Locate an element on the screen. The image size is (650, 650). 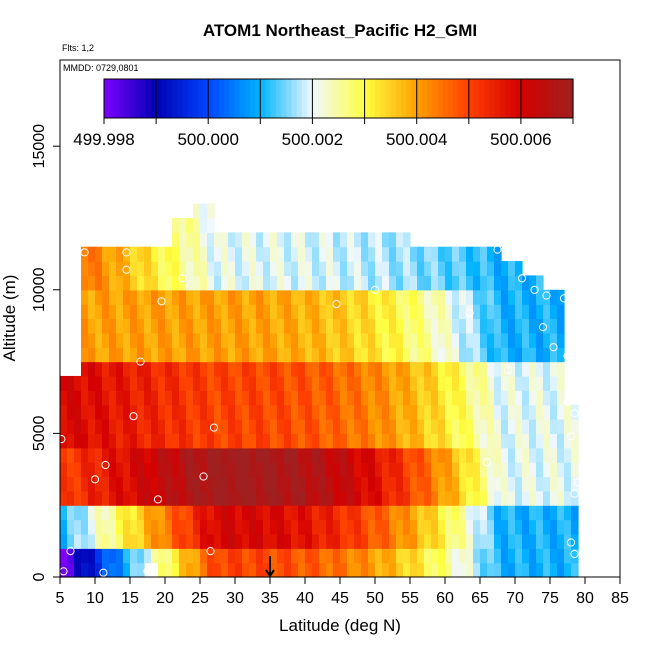
colorbar-label-4: 500.006 is located at coordinates (520, 139).